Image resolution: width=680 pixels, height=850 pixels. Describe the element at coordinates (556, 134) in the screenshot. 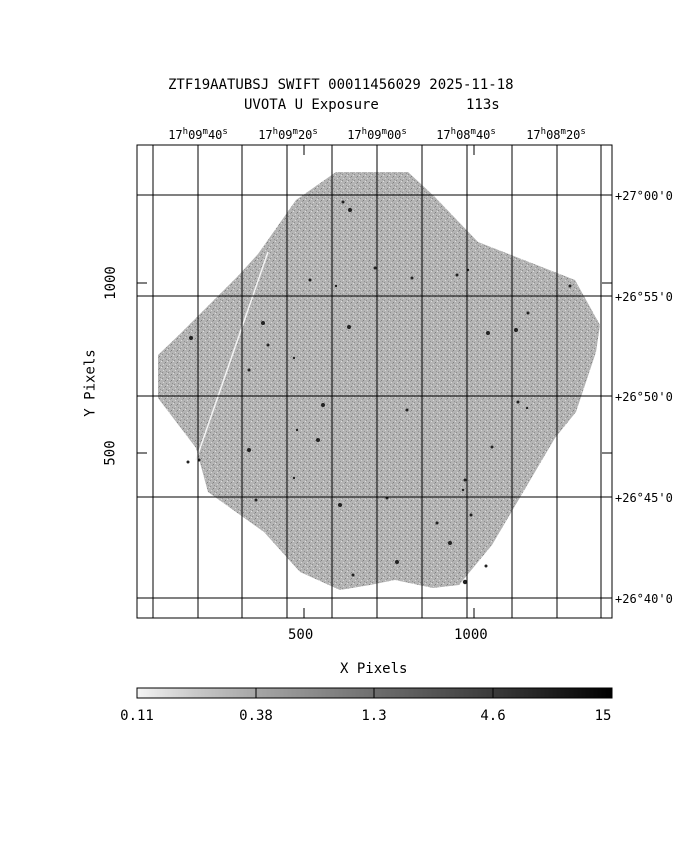

I see `ra-tick-label: 17h08m20s` at that location.